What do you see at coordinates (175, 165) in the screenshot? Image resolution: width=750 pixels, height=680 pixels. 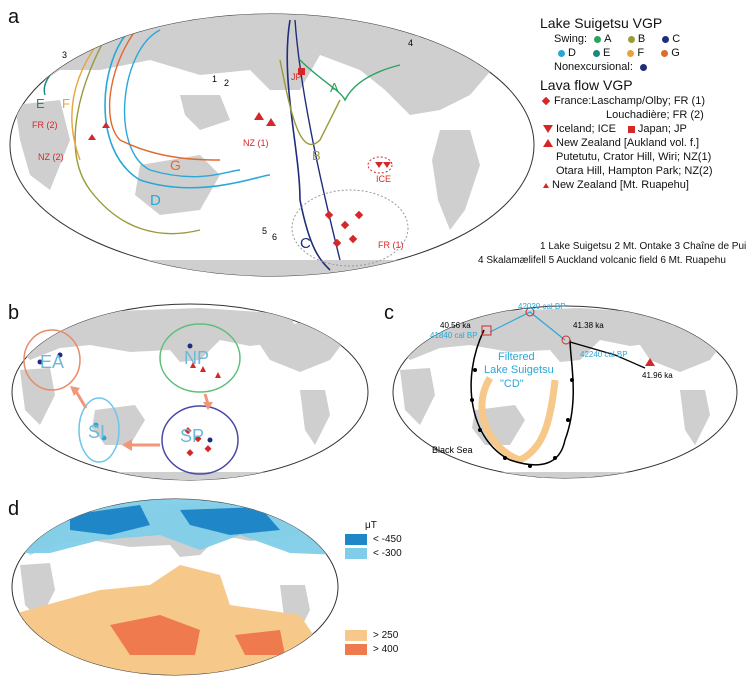 I see `swing-label-g: G` at bounding box center [175, 165].